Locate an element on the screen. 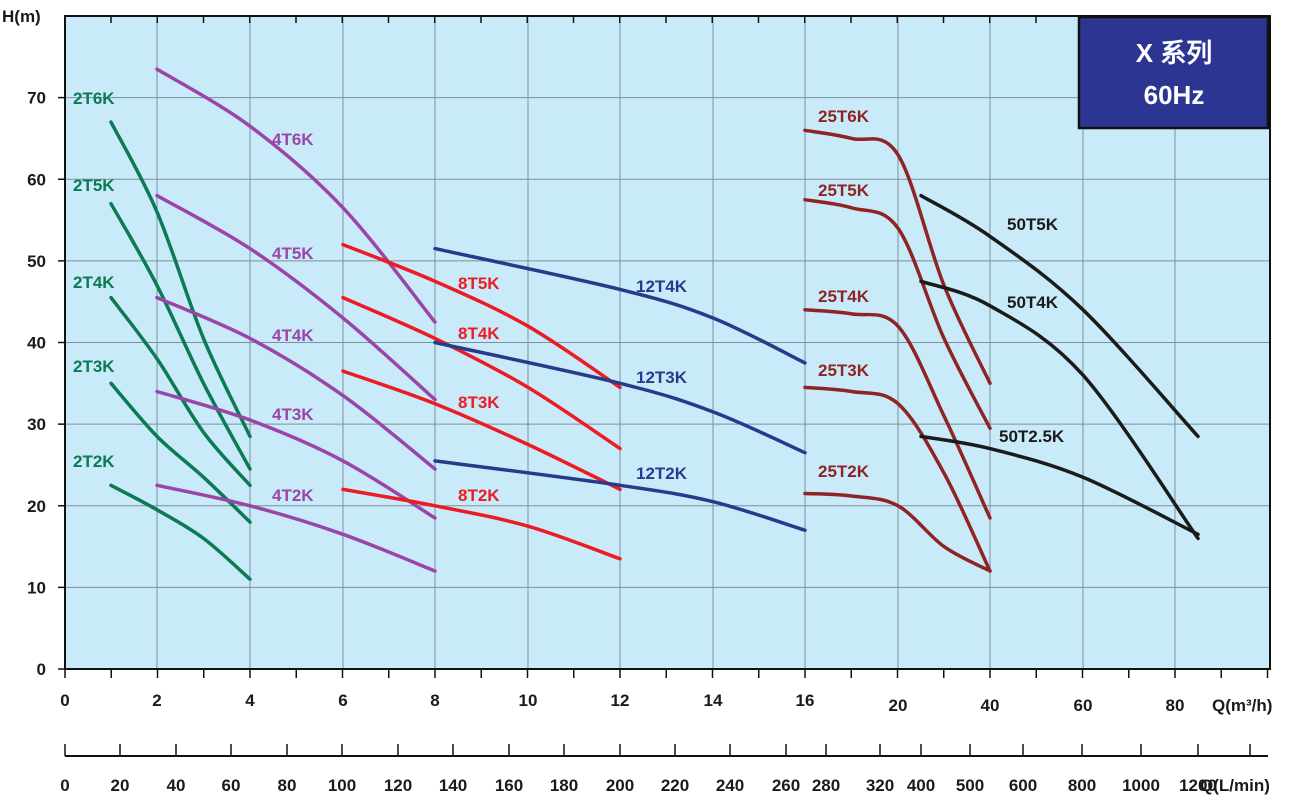  curve-8t4k is located at coordinates (481, 373).